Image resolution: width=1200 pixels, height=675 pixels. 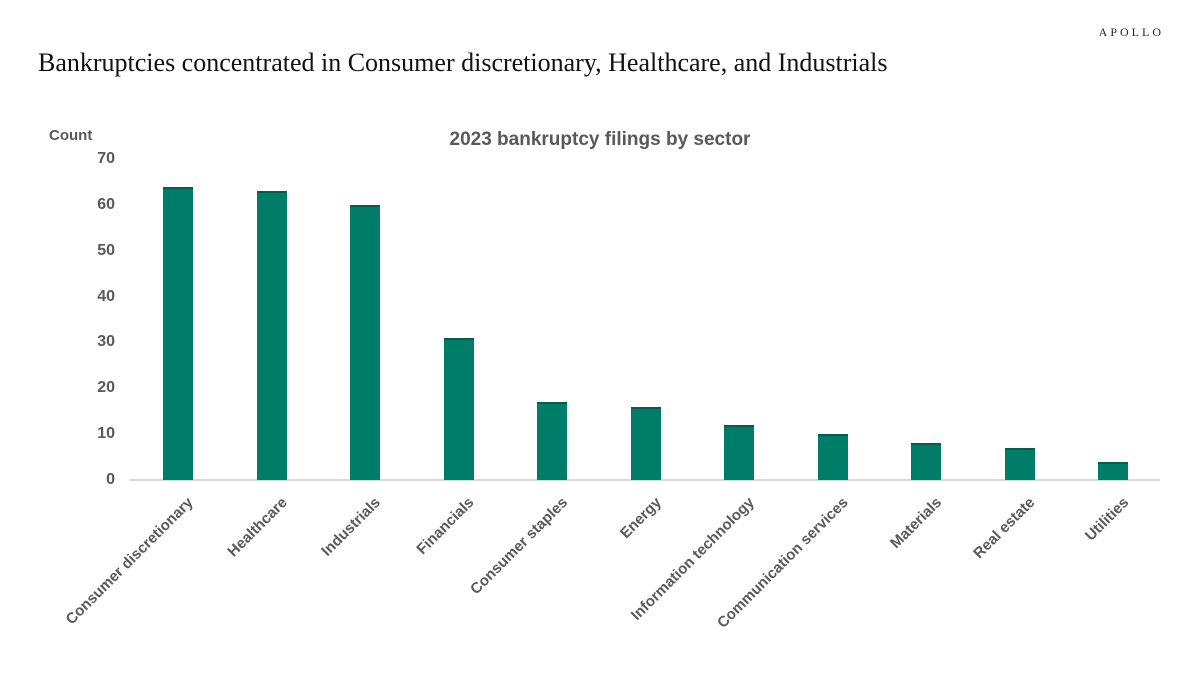 What do you see at coordinates (600, 139) in the screenshot?
I see `chart-title: 2023 bankruptcy filings by sector` at bounding box center [600, 139].